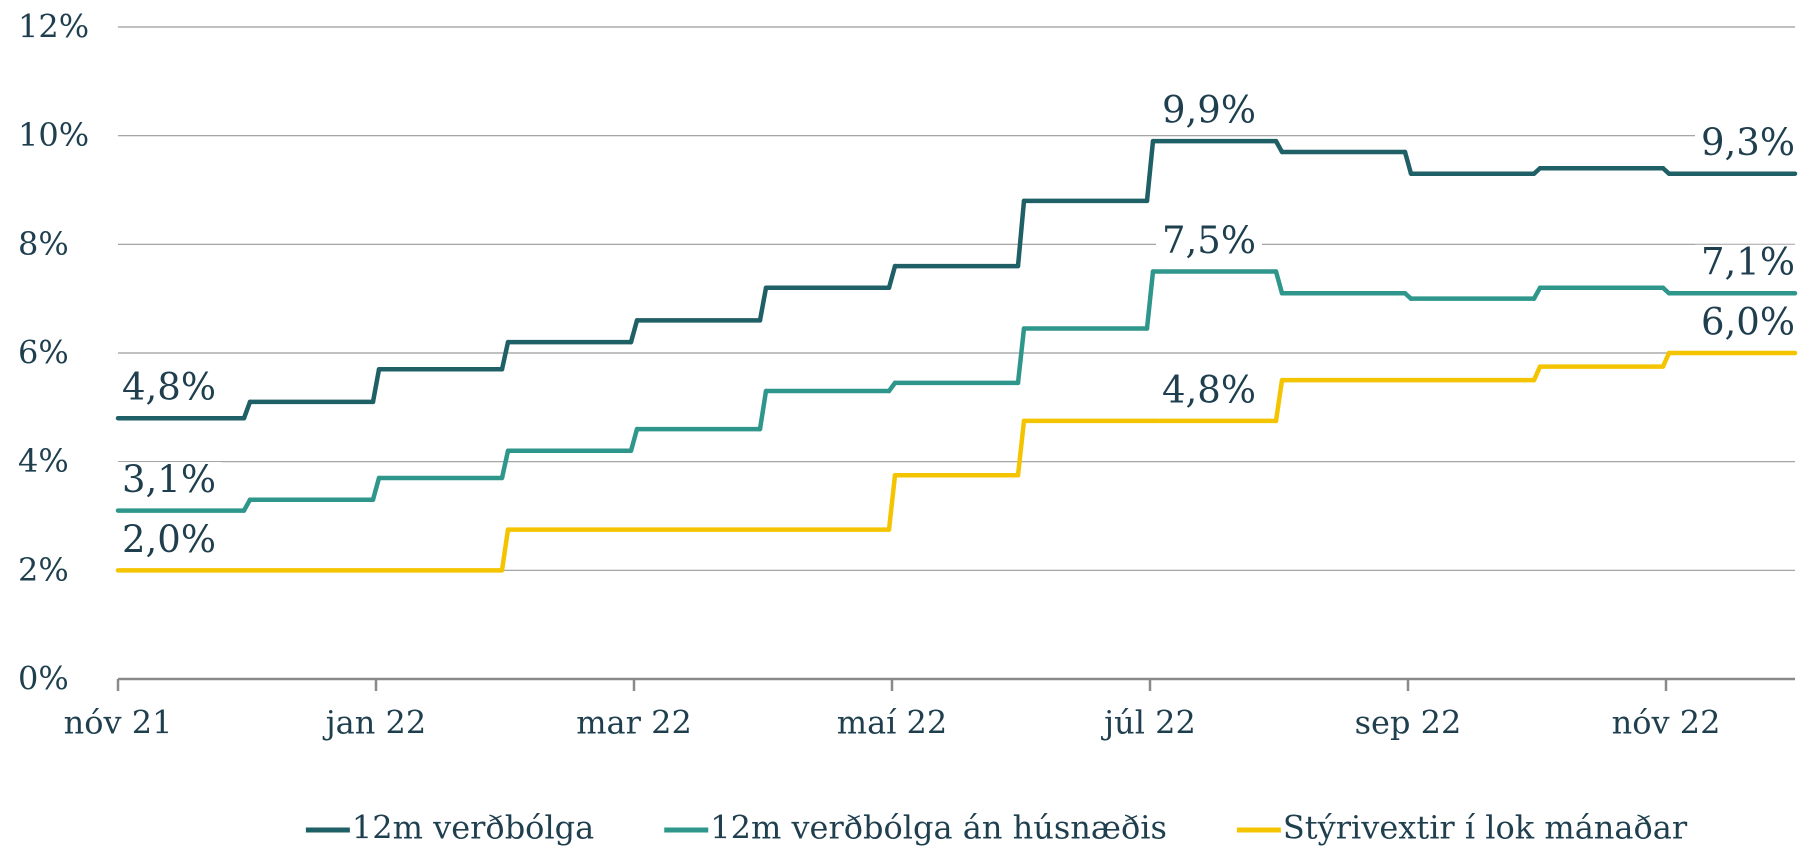 This screenshot has width=1813, height=851. I want to click on data-label: 9,9%, so click(1209, 110).